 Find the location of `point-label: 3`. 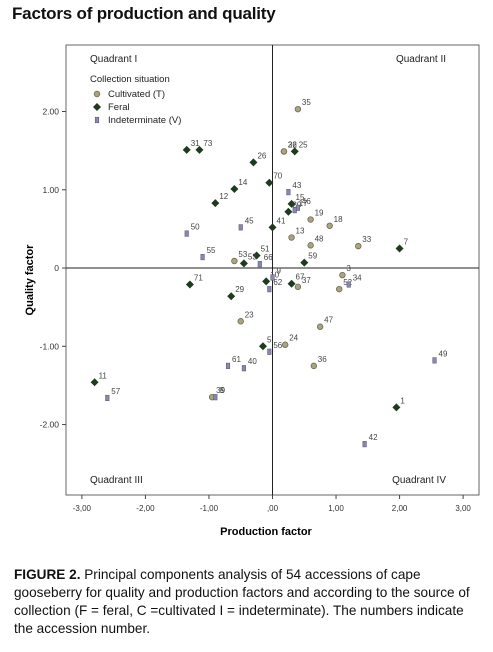

point-label: 3 is located at coordinates (348, 268).